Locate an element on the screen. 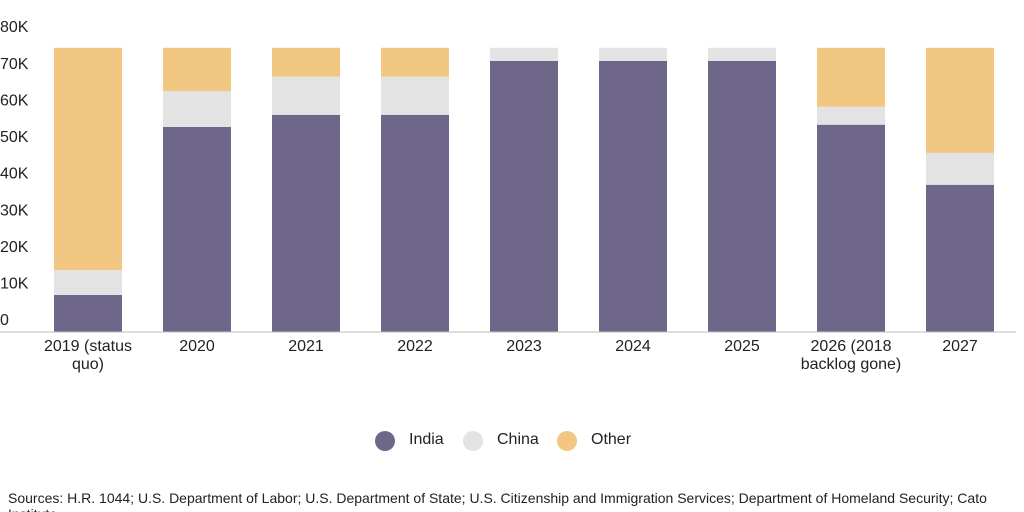 The image size is (1024, 512). x-tick-label: 2021 is located at coordinates (306, 346).